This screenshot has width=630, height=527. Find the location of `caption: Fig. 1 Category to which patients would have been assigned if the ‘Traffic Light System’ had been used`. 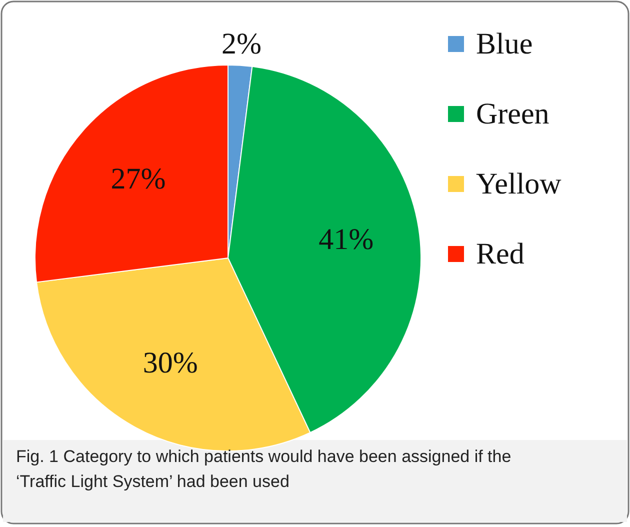

caption: Fig. 1 Category to which patients would have been assigned if the ‘Traffic Light System’ had been used is located at coordinates (264, 469).